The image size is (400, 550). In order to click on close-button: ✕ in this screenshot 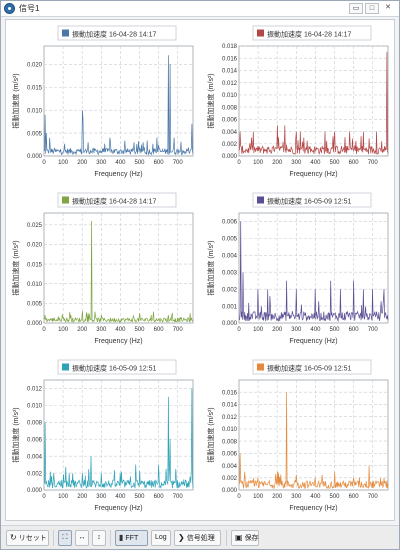, I will do `click(388, 8)`.